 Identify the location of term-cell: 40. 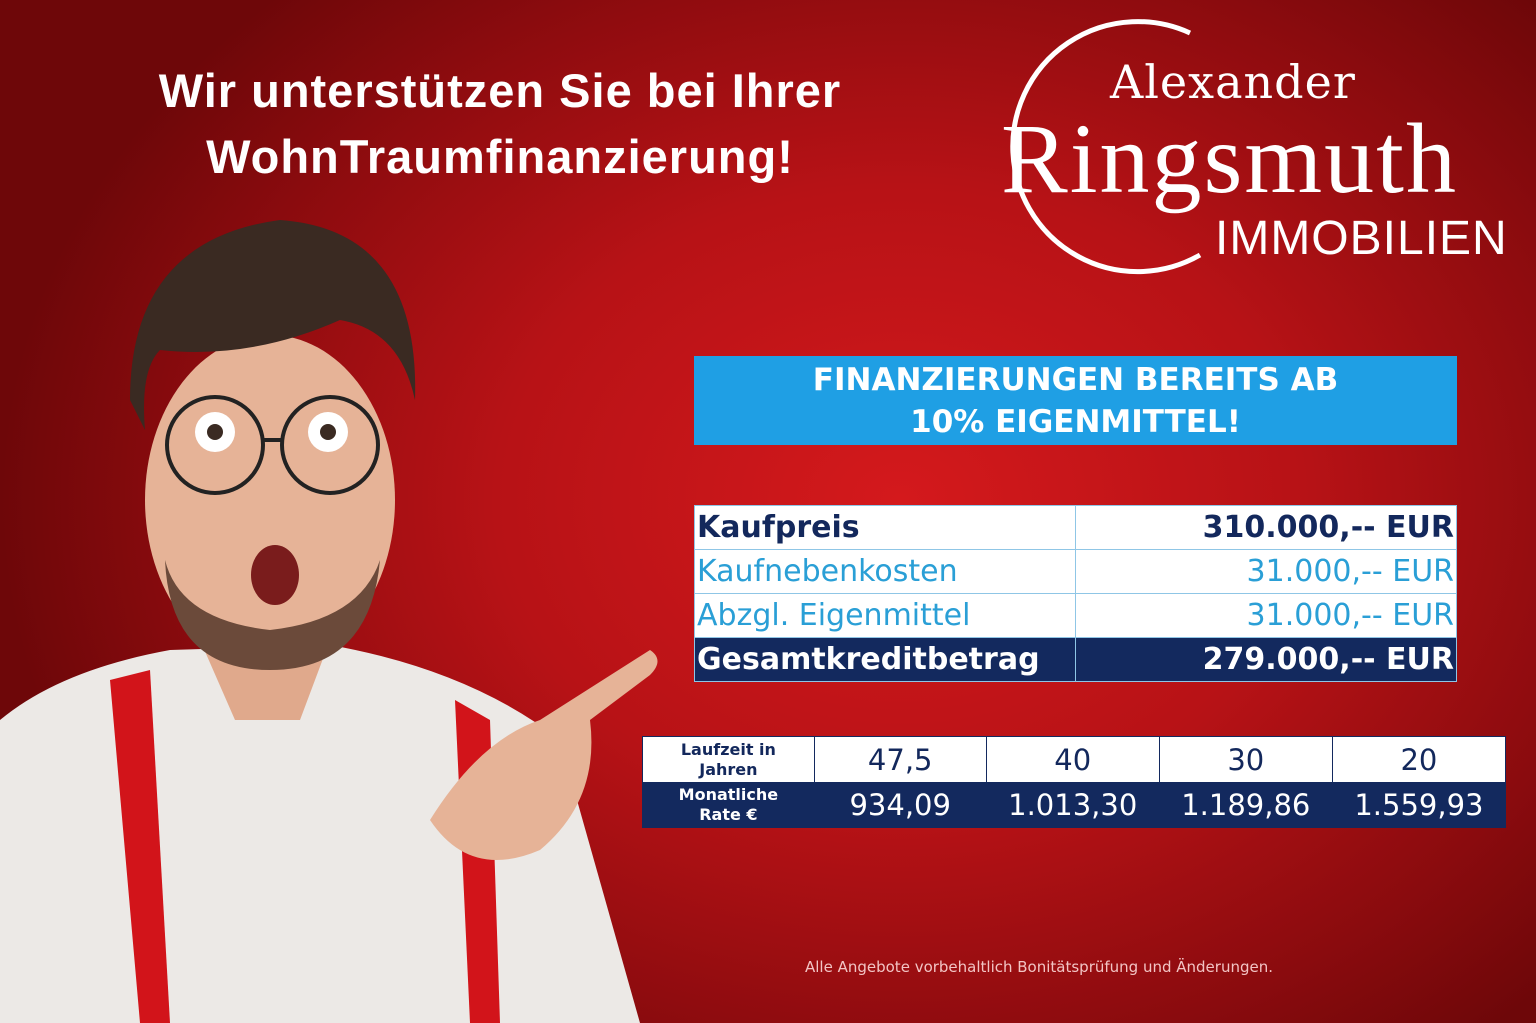
(1072, 759).